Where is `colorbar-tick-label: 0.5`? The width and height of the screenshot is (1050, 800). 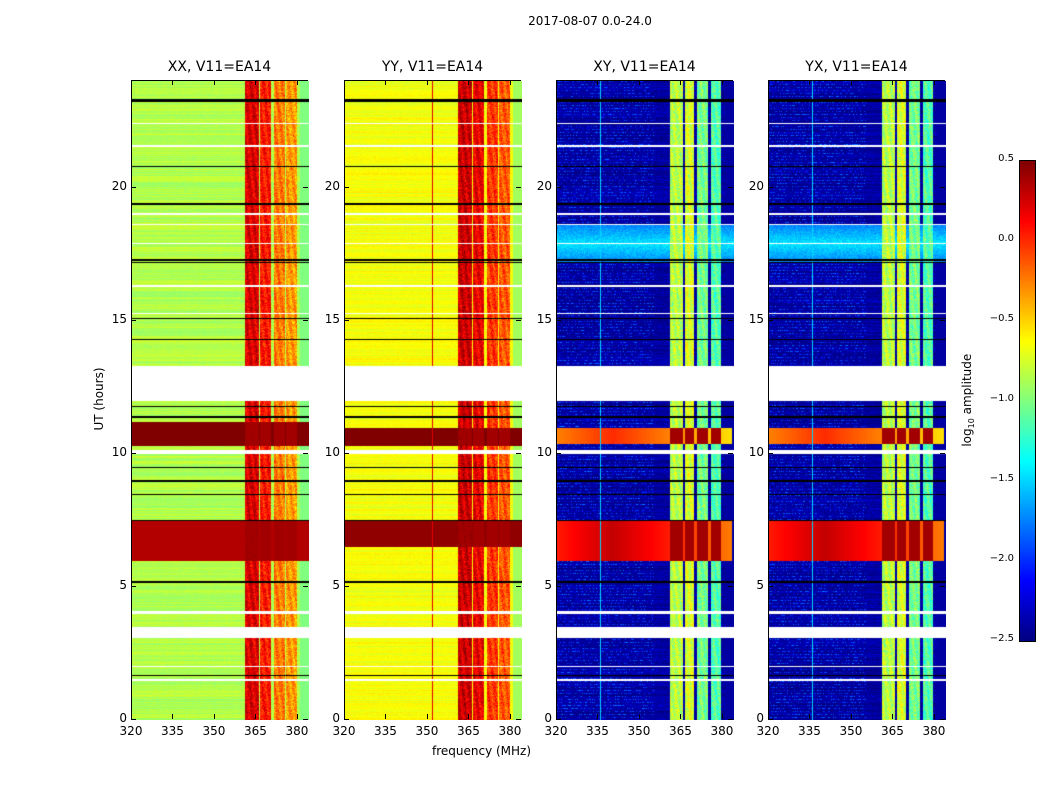 colorbar-tick-label: 0.5 is located at coordinates (1006, 158).